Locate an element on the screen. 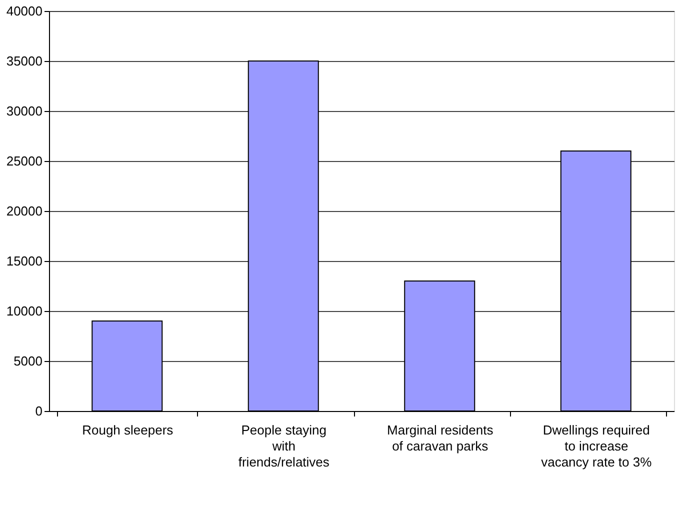 Image resolution: width=698 pixels, height=518 pixels. y-tick-label: 25000 is located at coordinates (24, 161).